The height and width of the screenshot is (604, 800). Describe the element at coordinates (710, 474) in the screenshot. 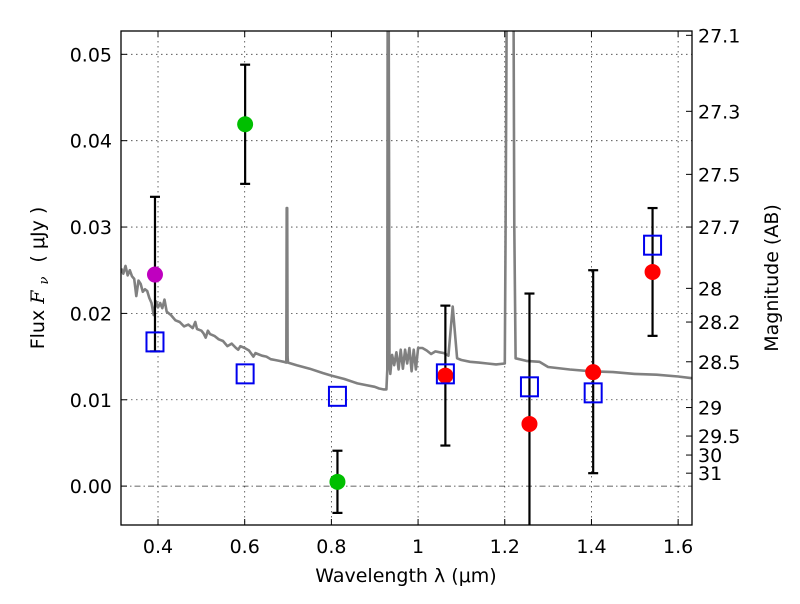

I see `y2-tick-label: 31` at that location.